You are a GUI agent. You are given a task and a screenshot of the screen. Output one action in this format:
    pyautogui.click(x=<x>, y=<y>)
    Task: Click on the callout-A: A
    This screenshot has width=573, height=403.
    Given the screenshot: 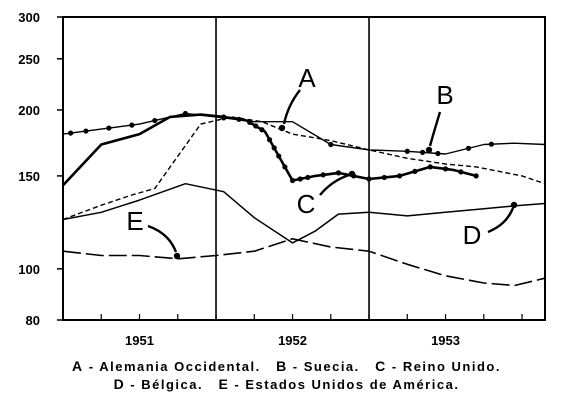 What is the action you would take?
    pyautogui.click(x=297, y=97)
    